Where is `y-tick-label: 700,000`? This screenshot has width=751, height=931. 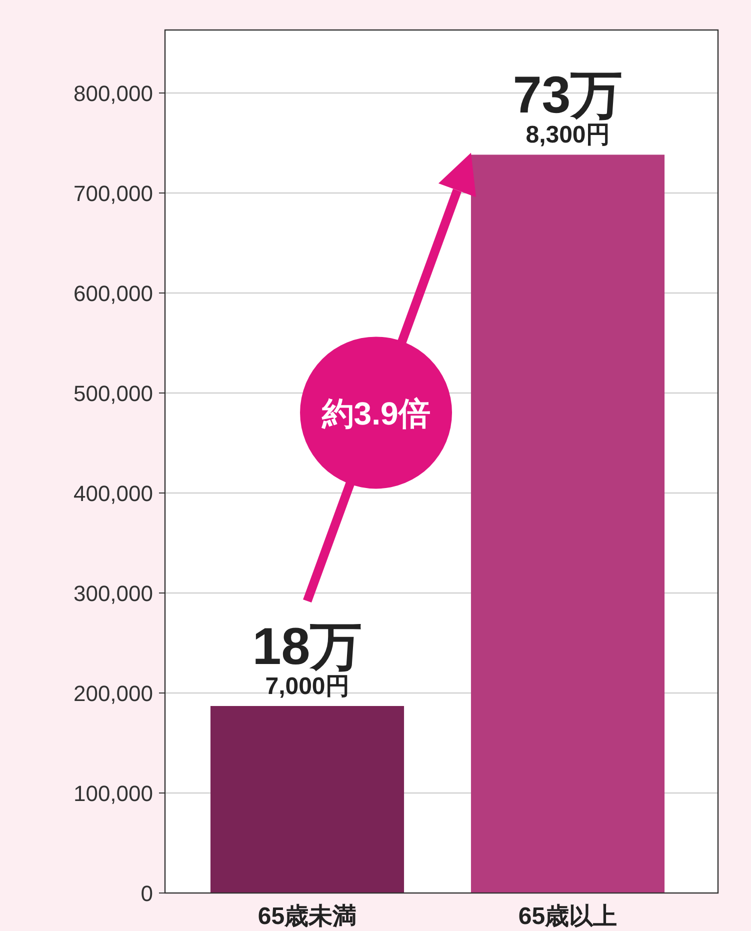
y-tick-label: 700,000 is located at coordinates (113, 193).